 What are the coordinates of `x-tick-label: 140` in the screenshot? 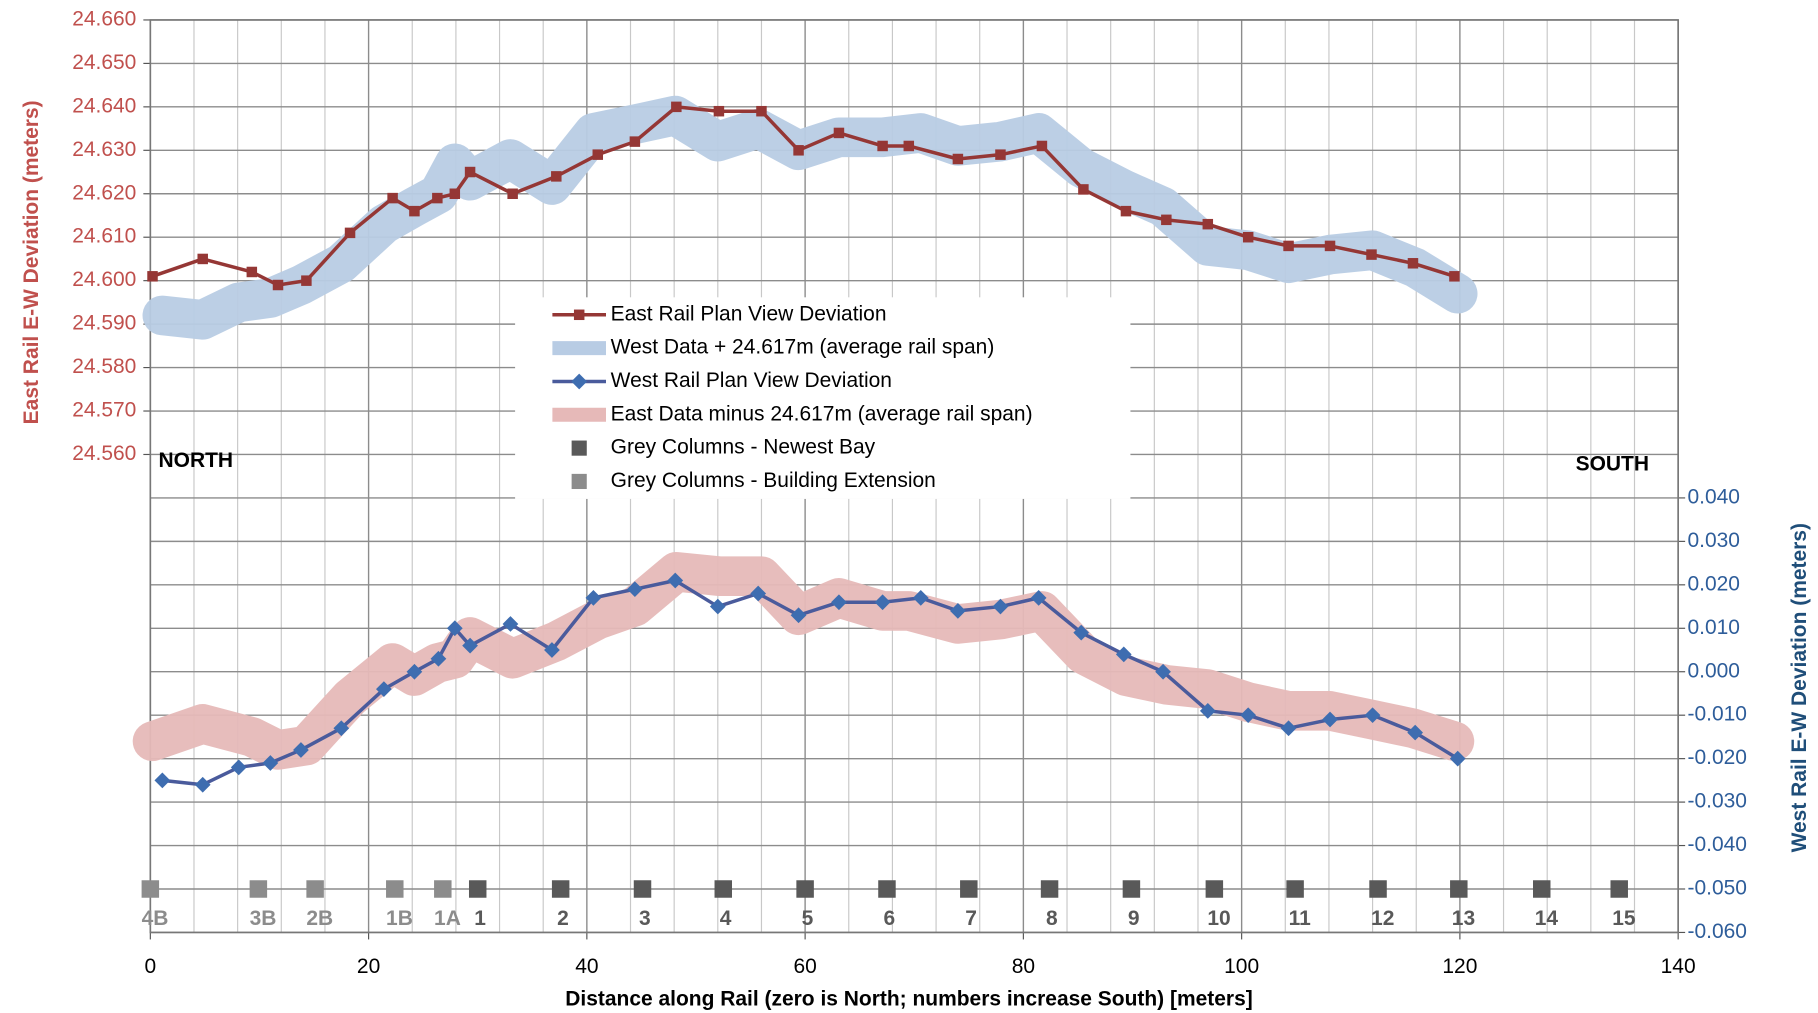 It's located at (1678, 966).